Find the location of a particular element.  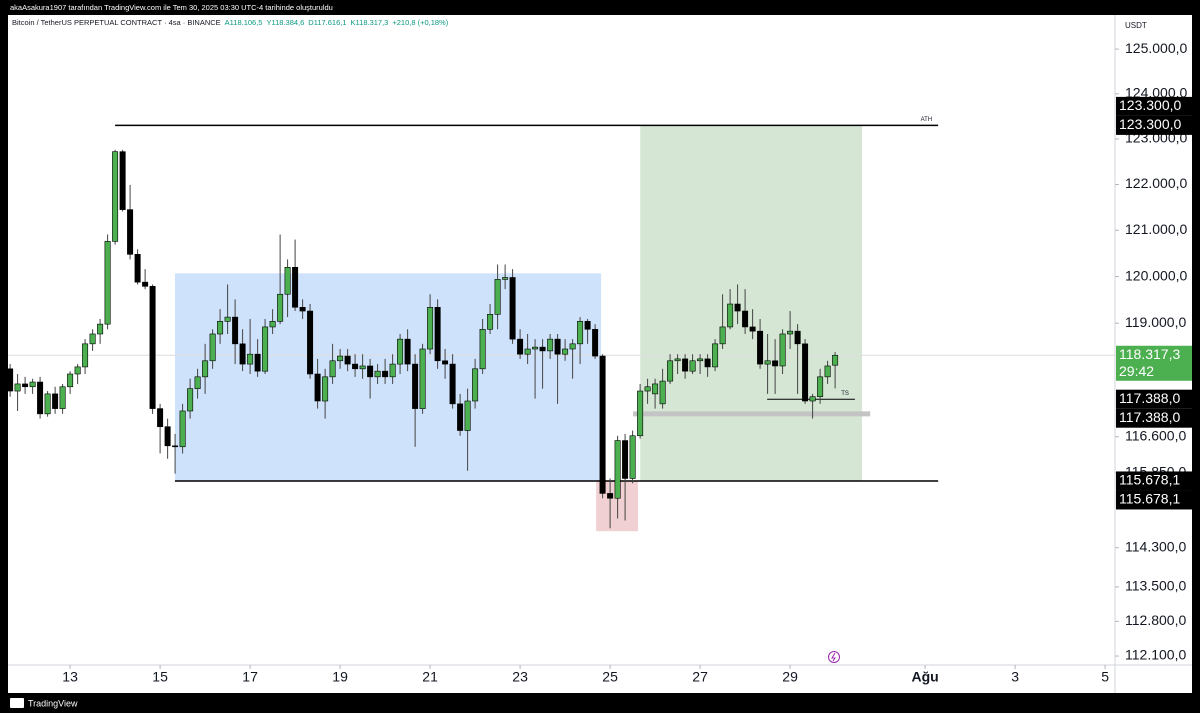

x-tick-label: 13 is located at coordinates (70, 677).